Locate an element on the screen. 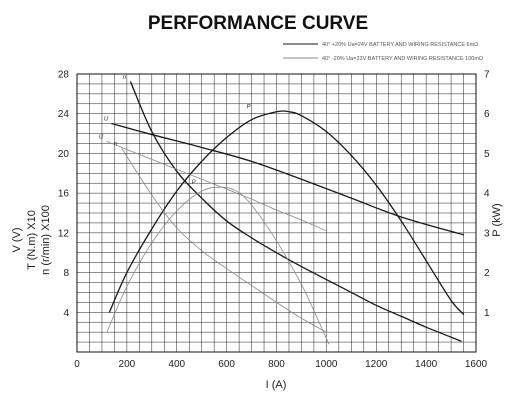 This screenshot has width=522, height=400. x-tick-label: 400 is located at coordinates (176, 364).